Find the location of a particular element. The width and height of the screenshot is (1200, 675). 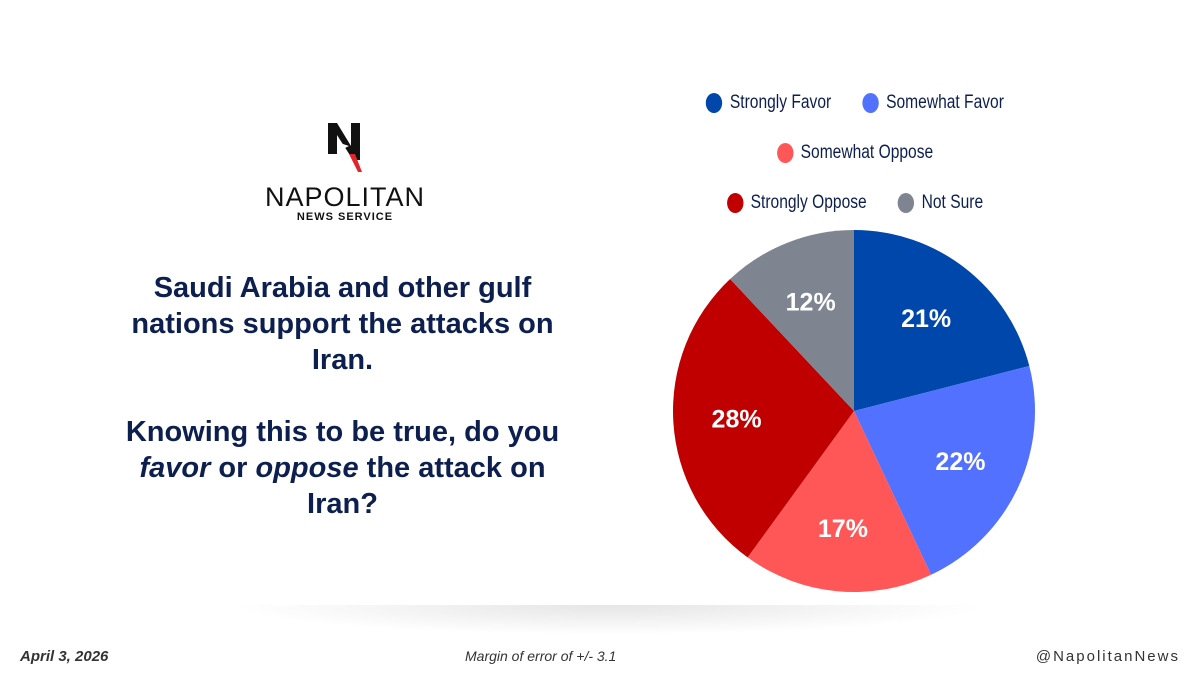

legend-item-somewhat-oppose: Somewhat Oppose is located at coordinates (854, 153).